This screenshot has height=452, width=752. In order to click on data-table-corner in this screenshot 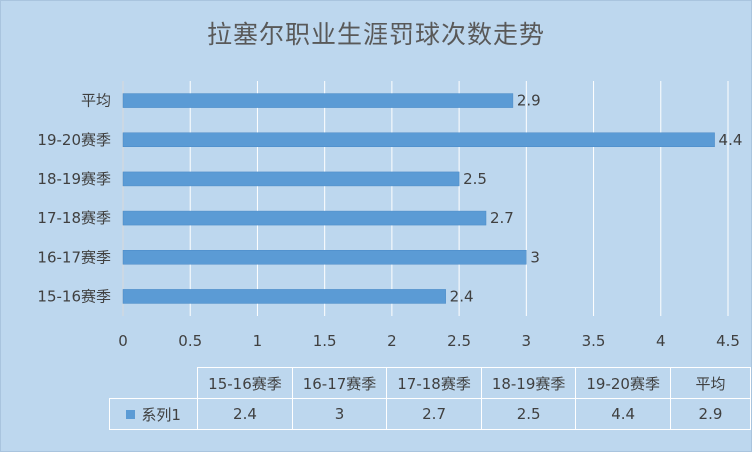, I will do `click(154, 383)`.